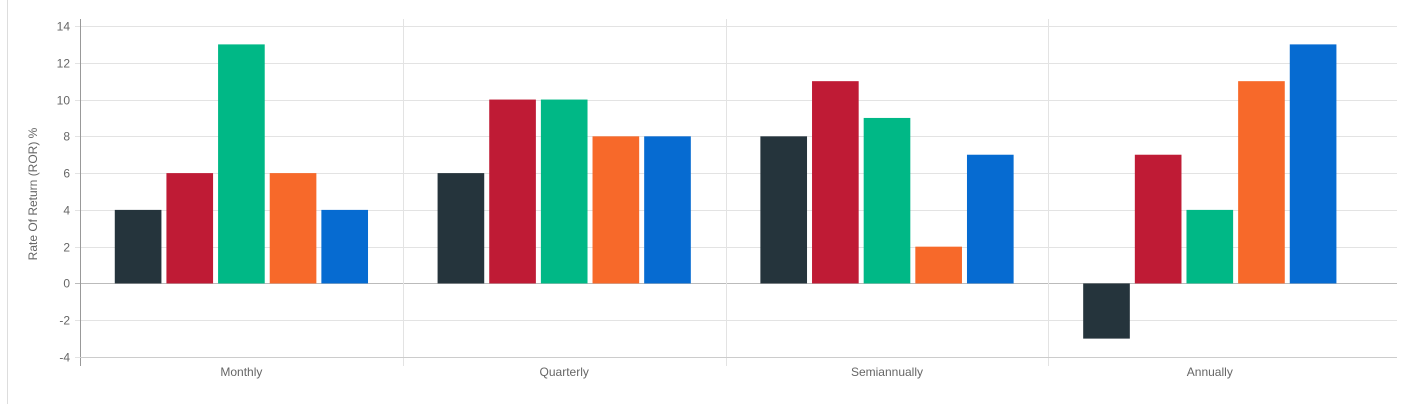 The height and width of the screenshot is (404, 1415). What do you see at coordinates (564, 372) in the screenshot?
I see `x-tick-label: Quarterly` at bounding box center [564, 372].